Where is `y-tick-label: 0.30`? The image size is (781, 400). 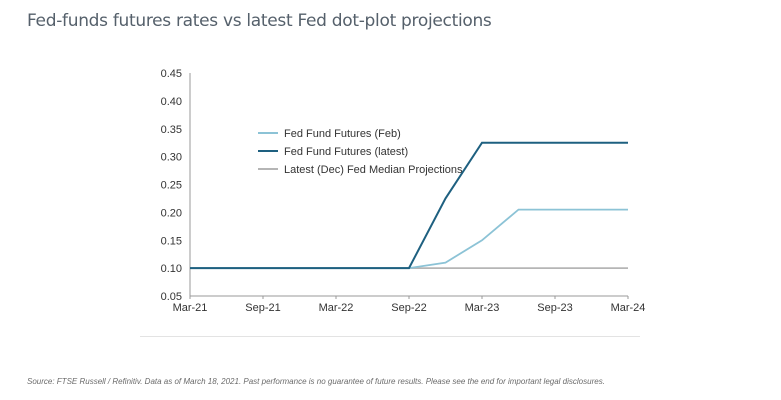 y-tick-label: 0.30 is located at coordinates (171, 158).